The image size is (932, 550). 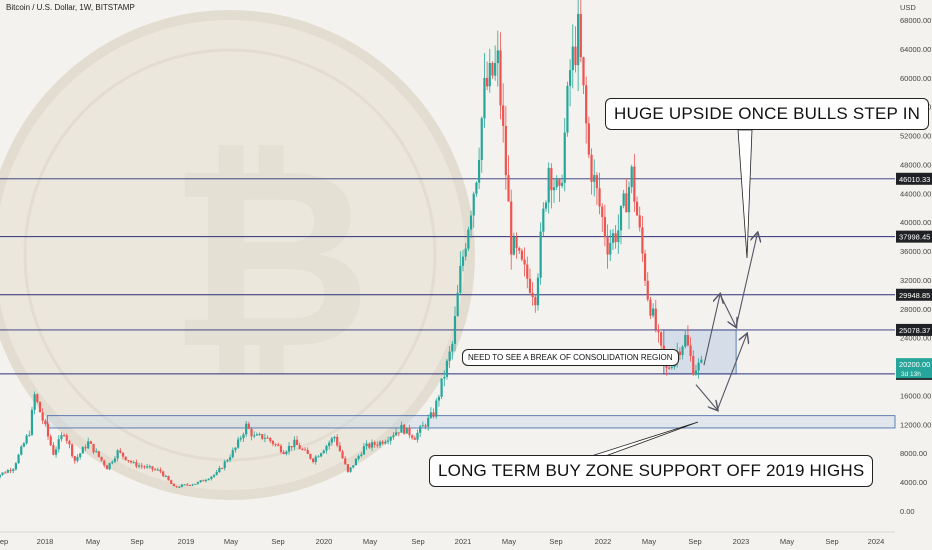 I want to click on annotation-huge-upside: HUGE UPSIDE ONCE BULLS STEP IN, so click(x=767, y=114).